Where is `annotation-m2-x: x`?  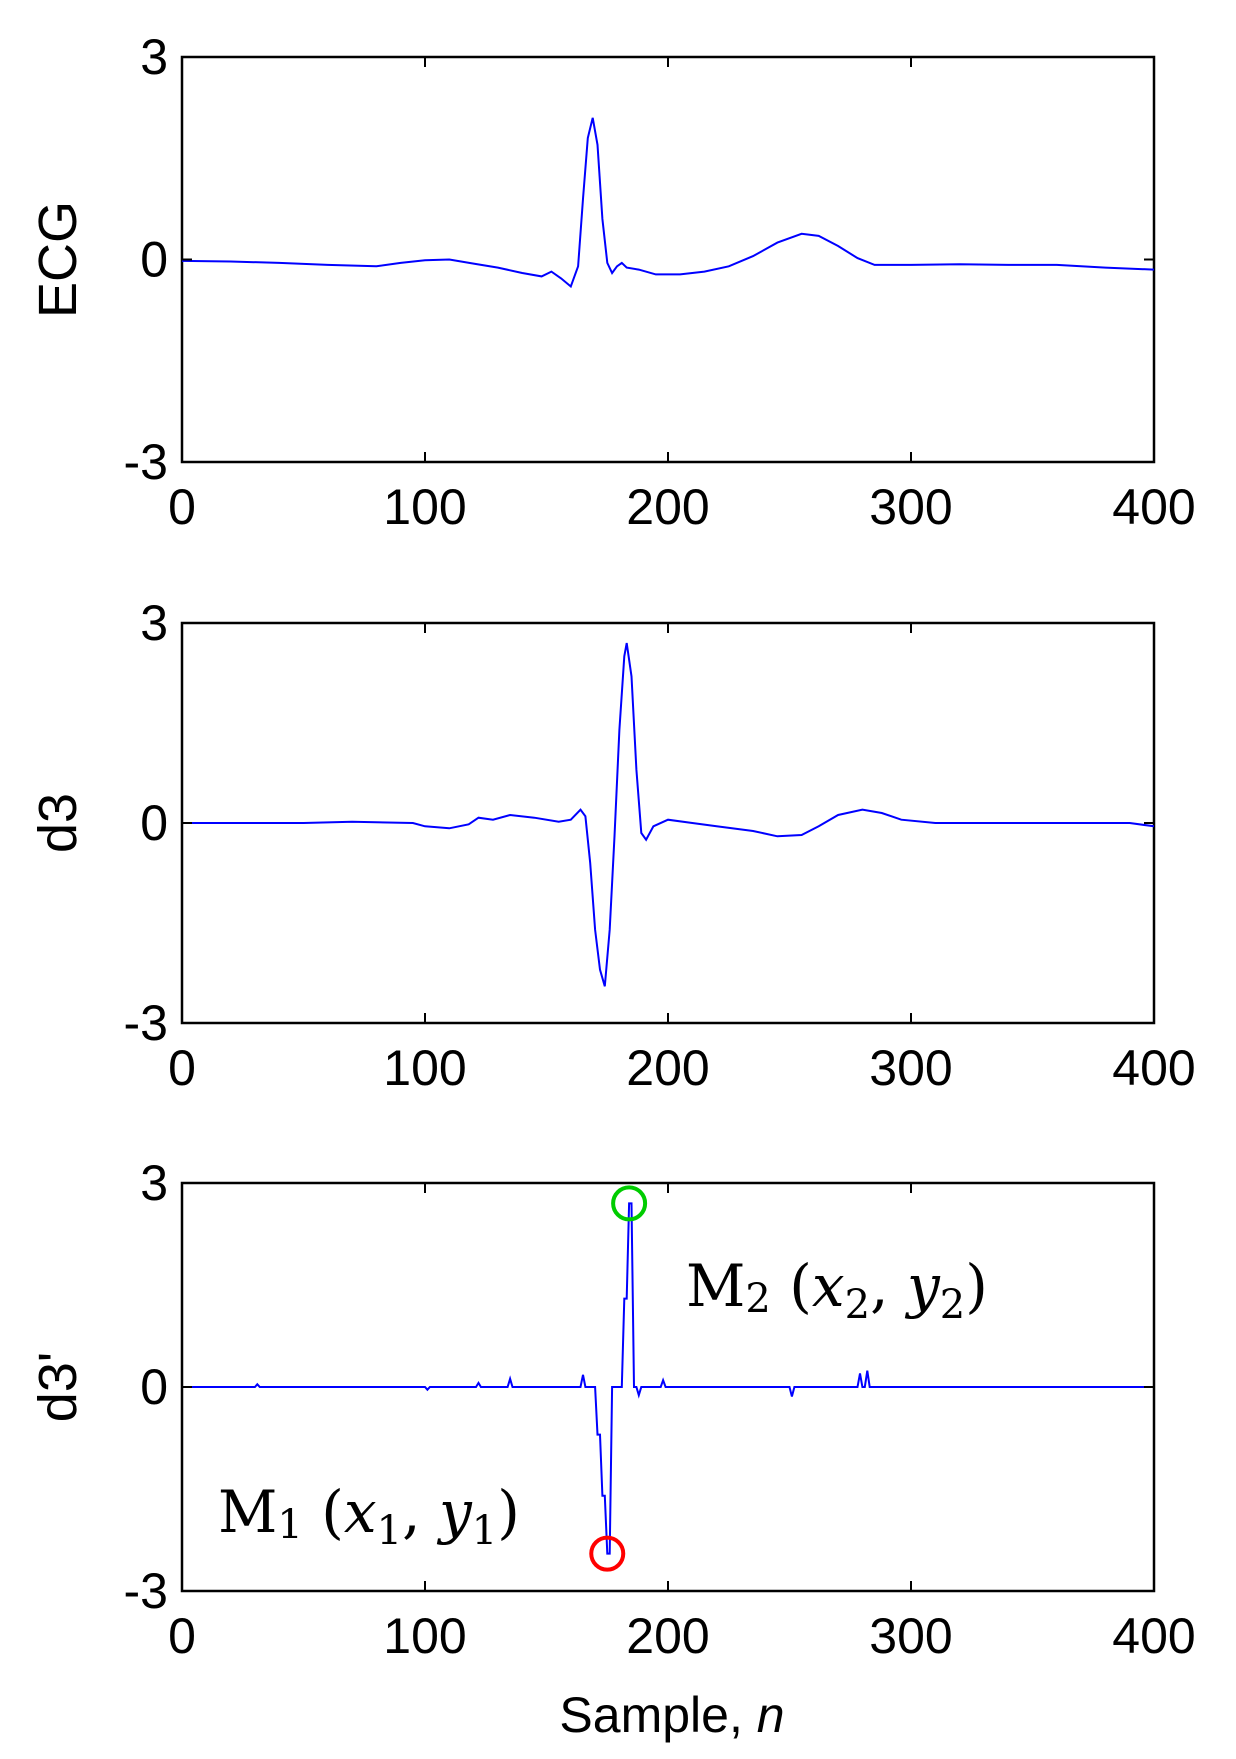 annotation-m2-x: x is located at coordinates (828, 1286).